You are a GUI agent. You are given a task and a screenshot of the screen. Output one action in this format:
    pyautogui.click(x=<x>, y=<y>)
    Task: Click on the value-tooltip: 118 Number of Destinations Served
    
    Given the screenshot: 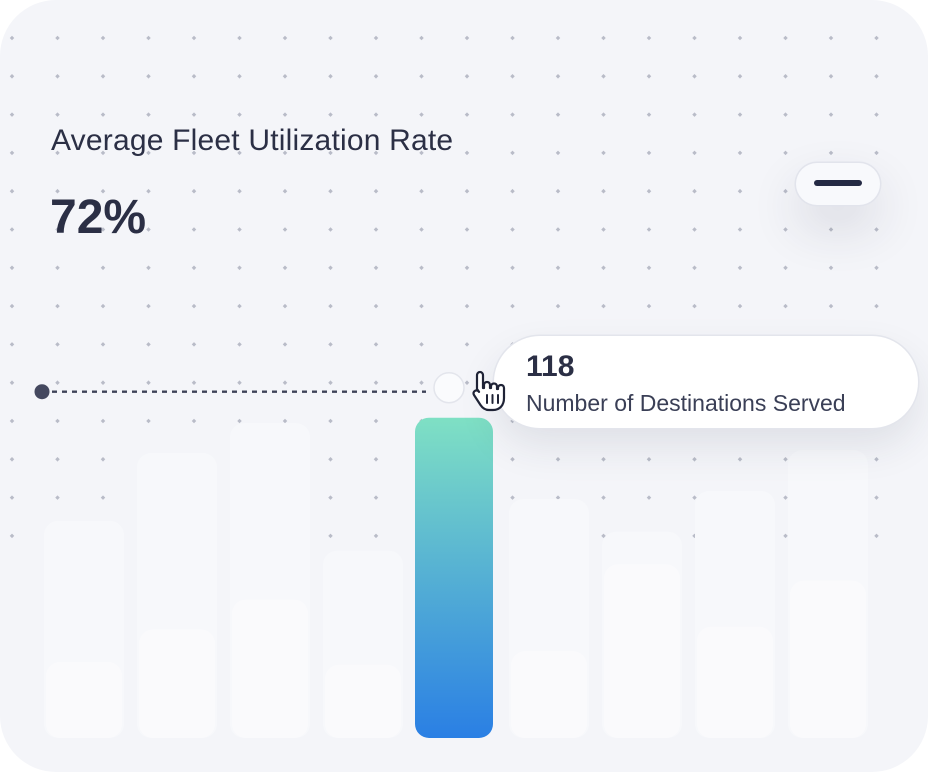 What is the action you would take?
    pyautogui.click(x=706, y=382)
    